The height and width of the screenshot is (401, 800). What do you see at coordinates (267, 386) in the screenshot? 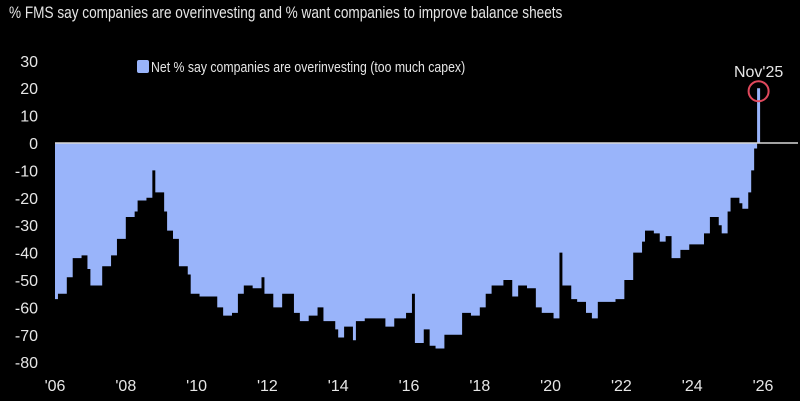
I see `x-tick-label: '12` at bounding box center [267, 386].